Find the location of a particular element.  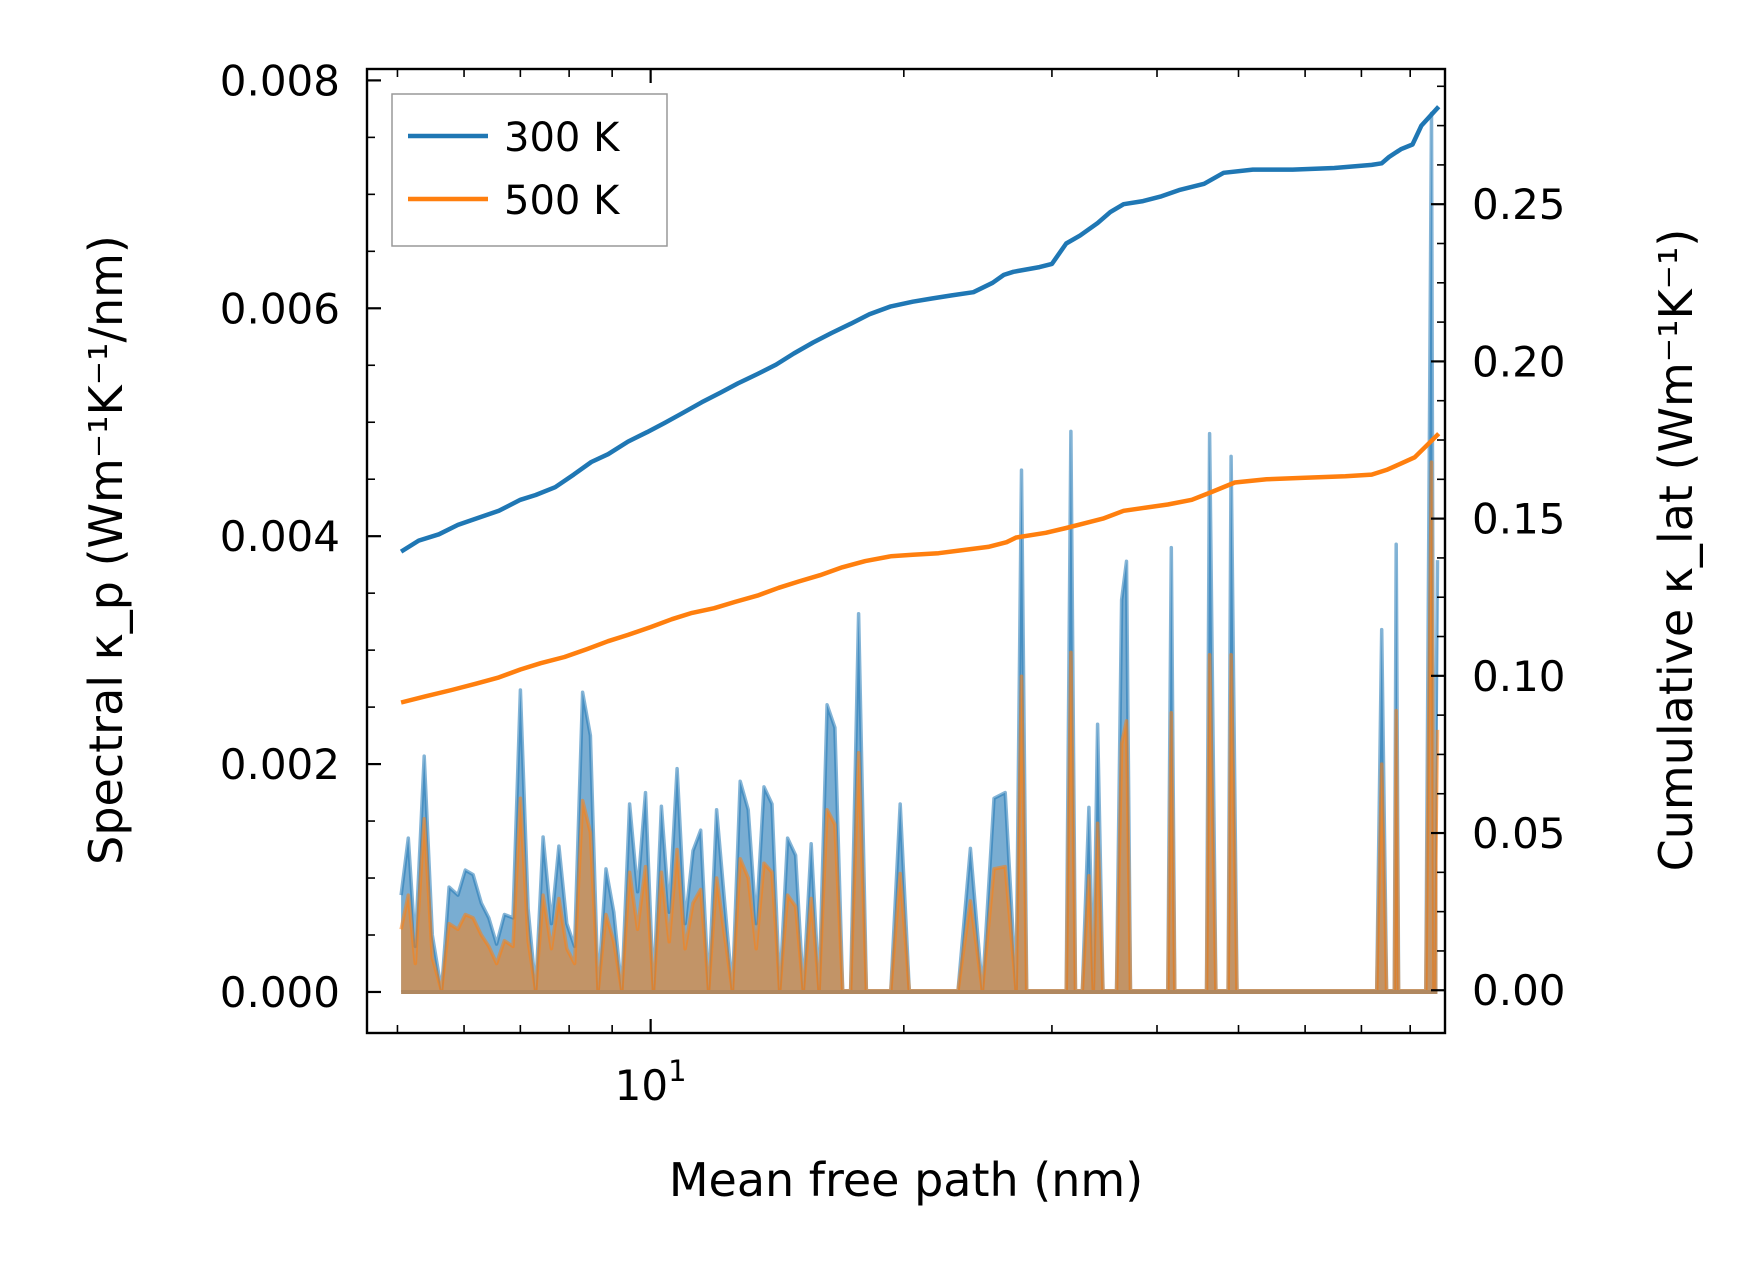

y-left-tick-label: 0.004 is located at coordinates (280, 536).